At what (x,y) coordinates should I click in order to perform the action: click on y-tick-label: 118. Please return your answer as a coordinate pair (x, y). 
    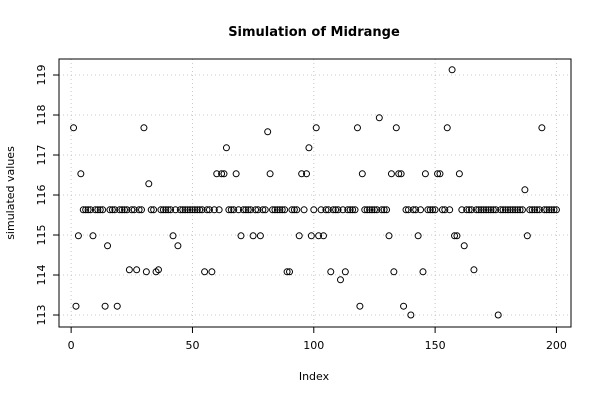
    Looking at the image, I should click on (41, 115).